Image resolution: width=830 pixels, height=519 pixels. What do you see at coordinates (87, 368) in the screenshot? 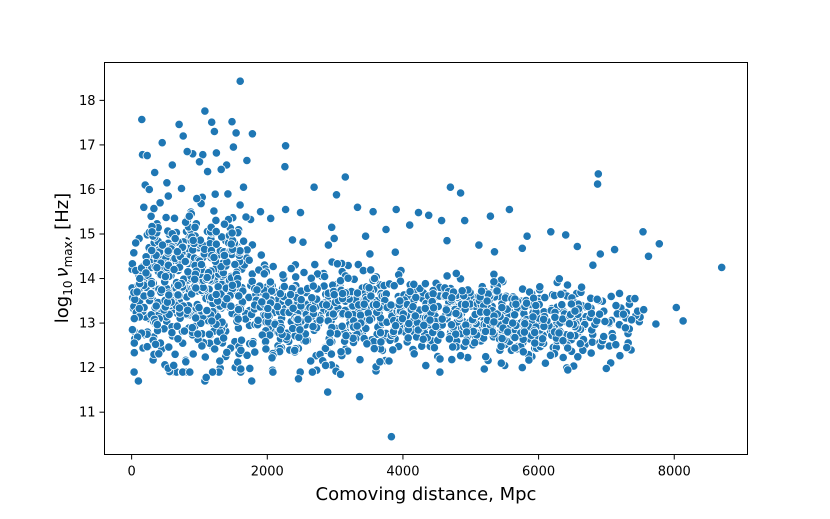
I see `y-tick-label: 12` at bounding box center [87, 368].